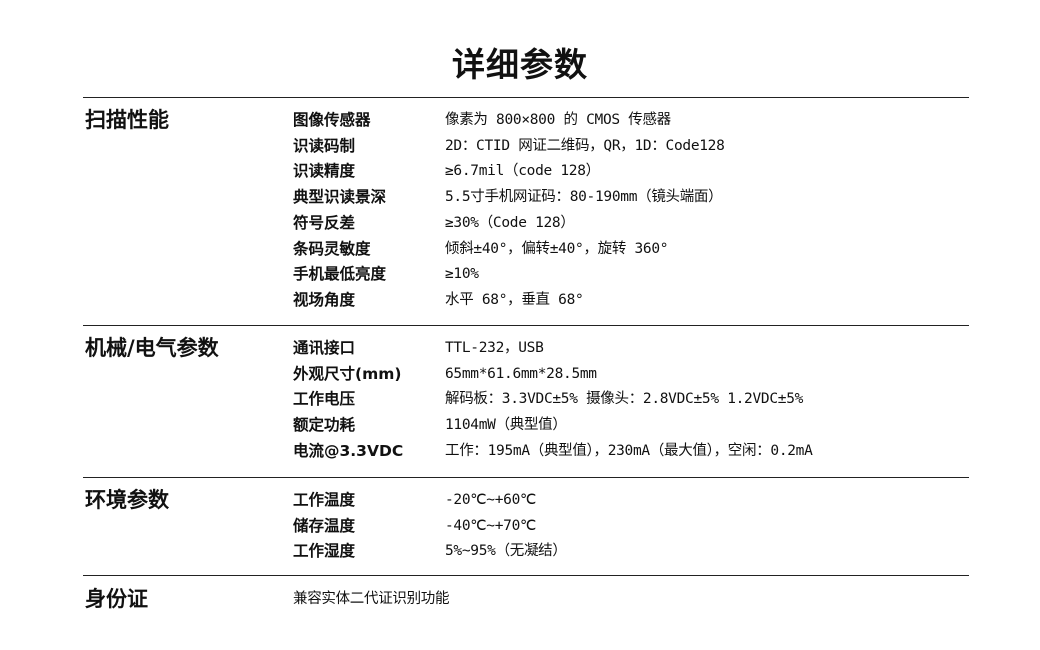 Image resolution: width=1040 pixels, height=650 pixels. I want to click on spec-value: 1104mW（典型值）, so click(506, 425).